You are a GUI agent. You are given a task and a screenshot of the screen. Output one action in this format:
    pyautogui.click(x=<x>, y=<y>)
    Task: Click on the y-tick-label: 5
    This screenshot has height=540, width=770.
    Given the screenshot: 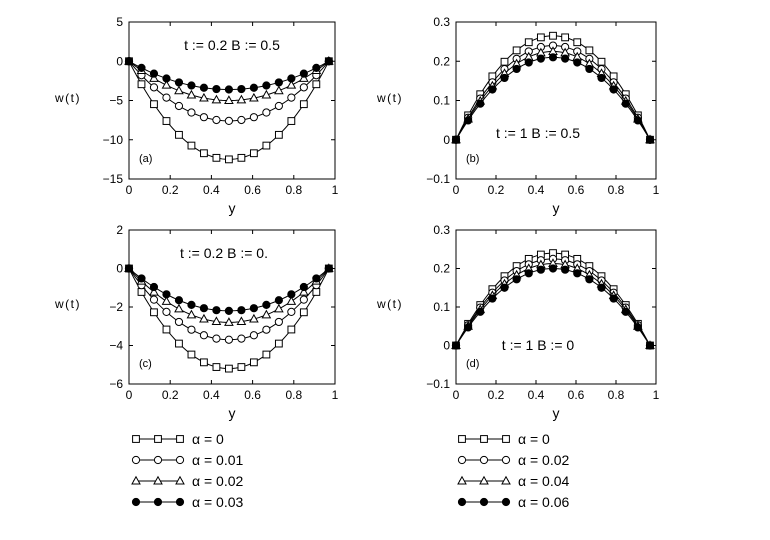 What is the action you would take?
    pyautogui.click(x=119, y=22)
    